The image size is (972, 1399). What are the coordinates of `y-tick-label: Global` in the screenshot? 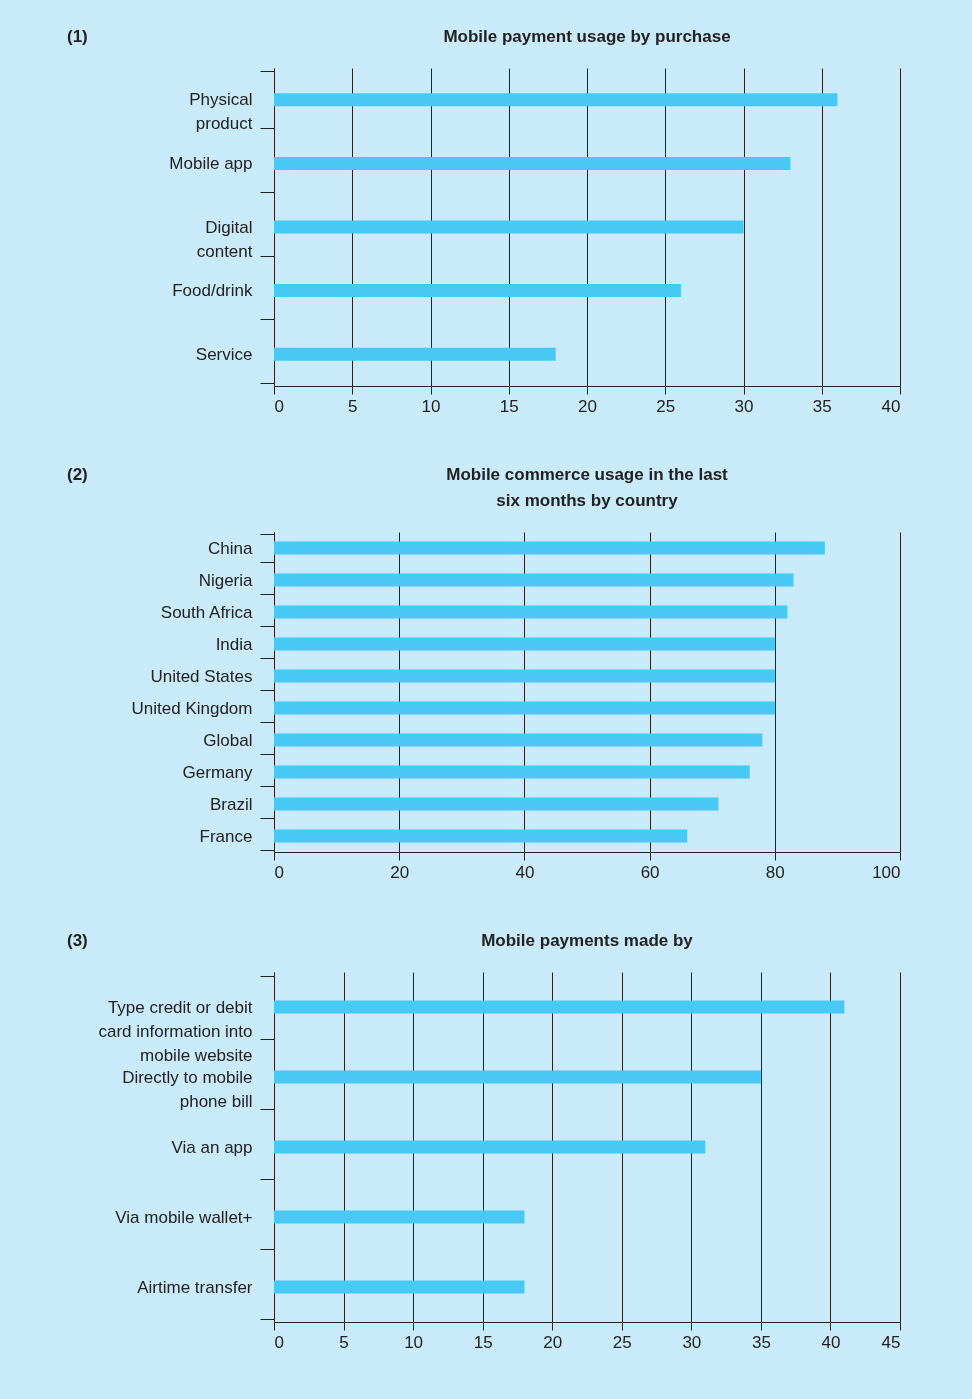 It's located at (228, 740).